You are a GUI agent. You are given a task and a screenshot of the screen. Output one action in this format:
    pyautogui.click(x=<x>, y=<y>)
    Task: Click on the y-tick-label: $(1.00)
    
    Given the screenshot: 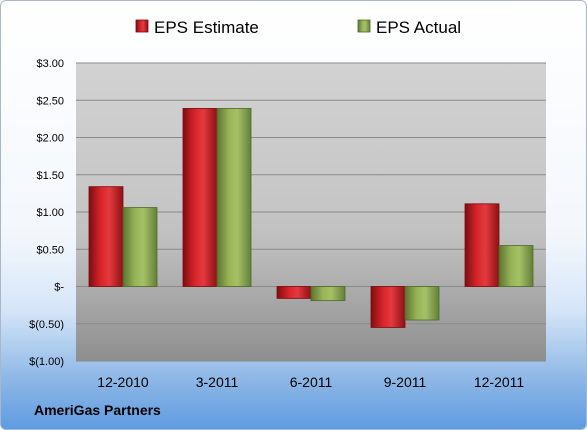 What is the action you would take?
    pyautogui.click(x=46, y=362)
    